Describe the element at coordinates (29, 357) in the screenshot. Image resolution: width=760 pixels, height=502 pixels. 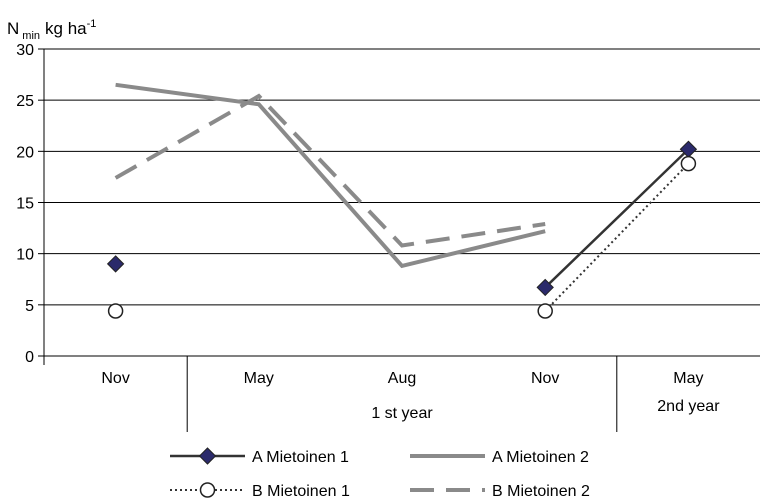
I see `y-tick-label-0: 0` at that location.